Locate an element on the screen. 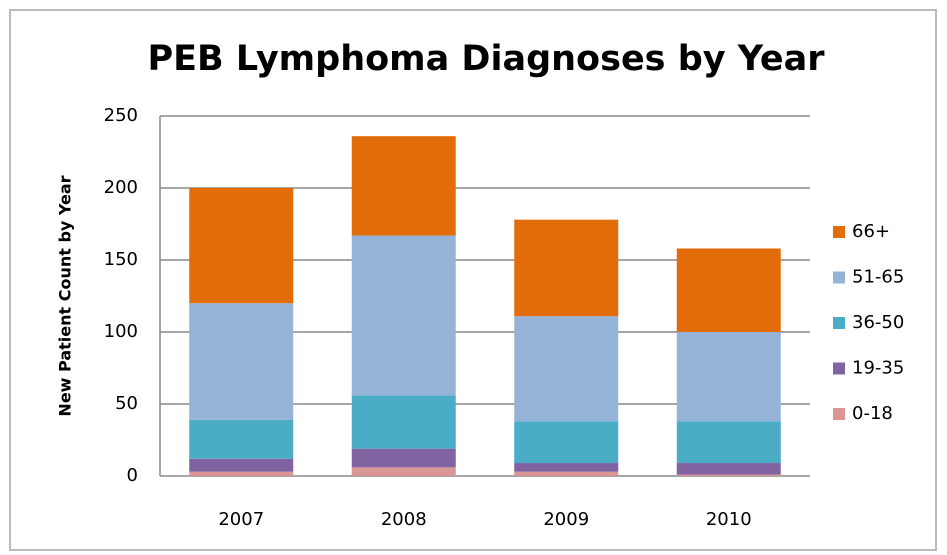 This screenshot has width=947, height=555. x-tick-label: 2009 is located at coordinates (566, 519).